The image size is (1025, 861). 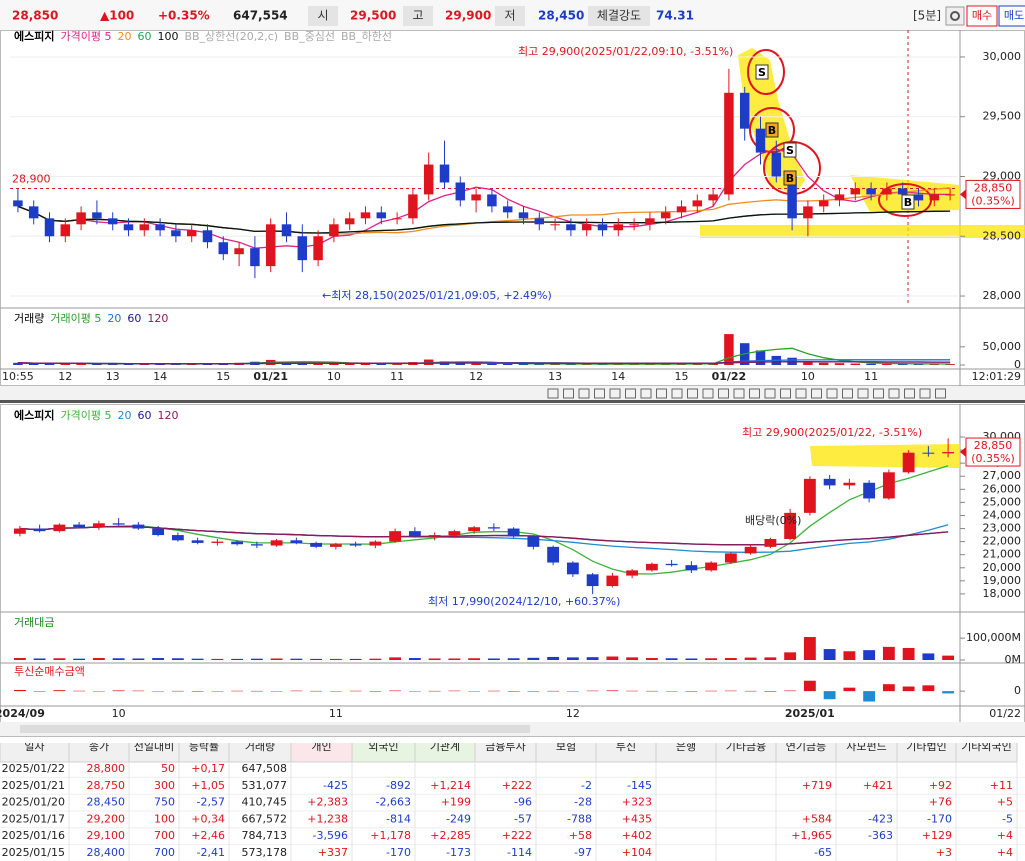 What do you see at coordinates (164, 785) in the screenshot?
I see `table-cell: 300` at bounding box center [164, 785].